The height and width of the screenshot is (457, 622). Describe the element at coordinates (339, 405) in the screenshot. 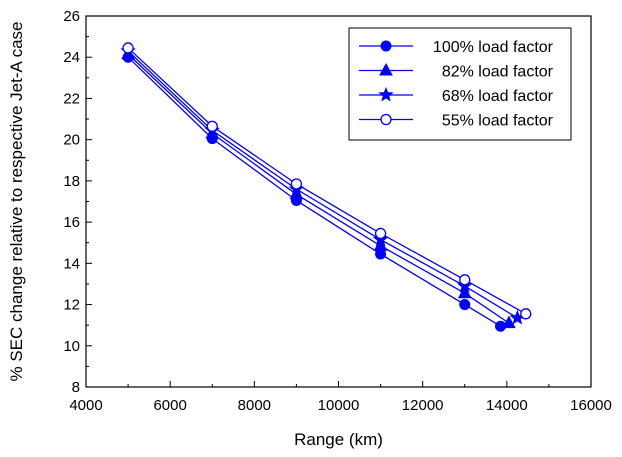

I see `x-tick-label: 10000` at that location.